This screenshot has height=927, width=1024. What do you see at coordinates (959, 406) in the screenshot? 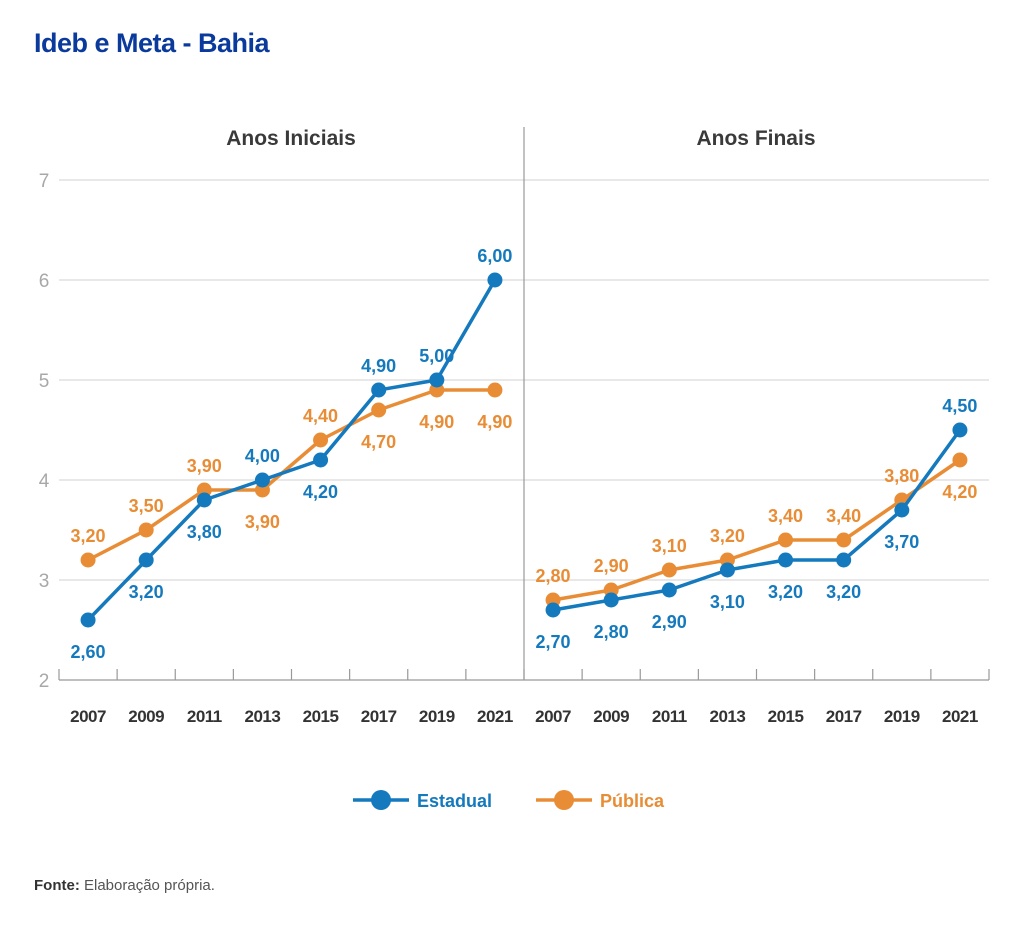
I see `data-label-estadual: 4,50` at bounding box center [959, 406].